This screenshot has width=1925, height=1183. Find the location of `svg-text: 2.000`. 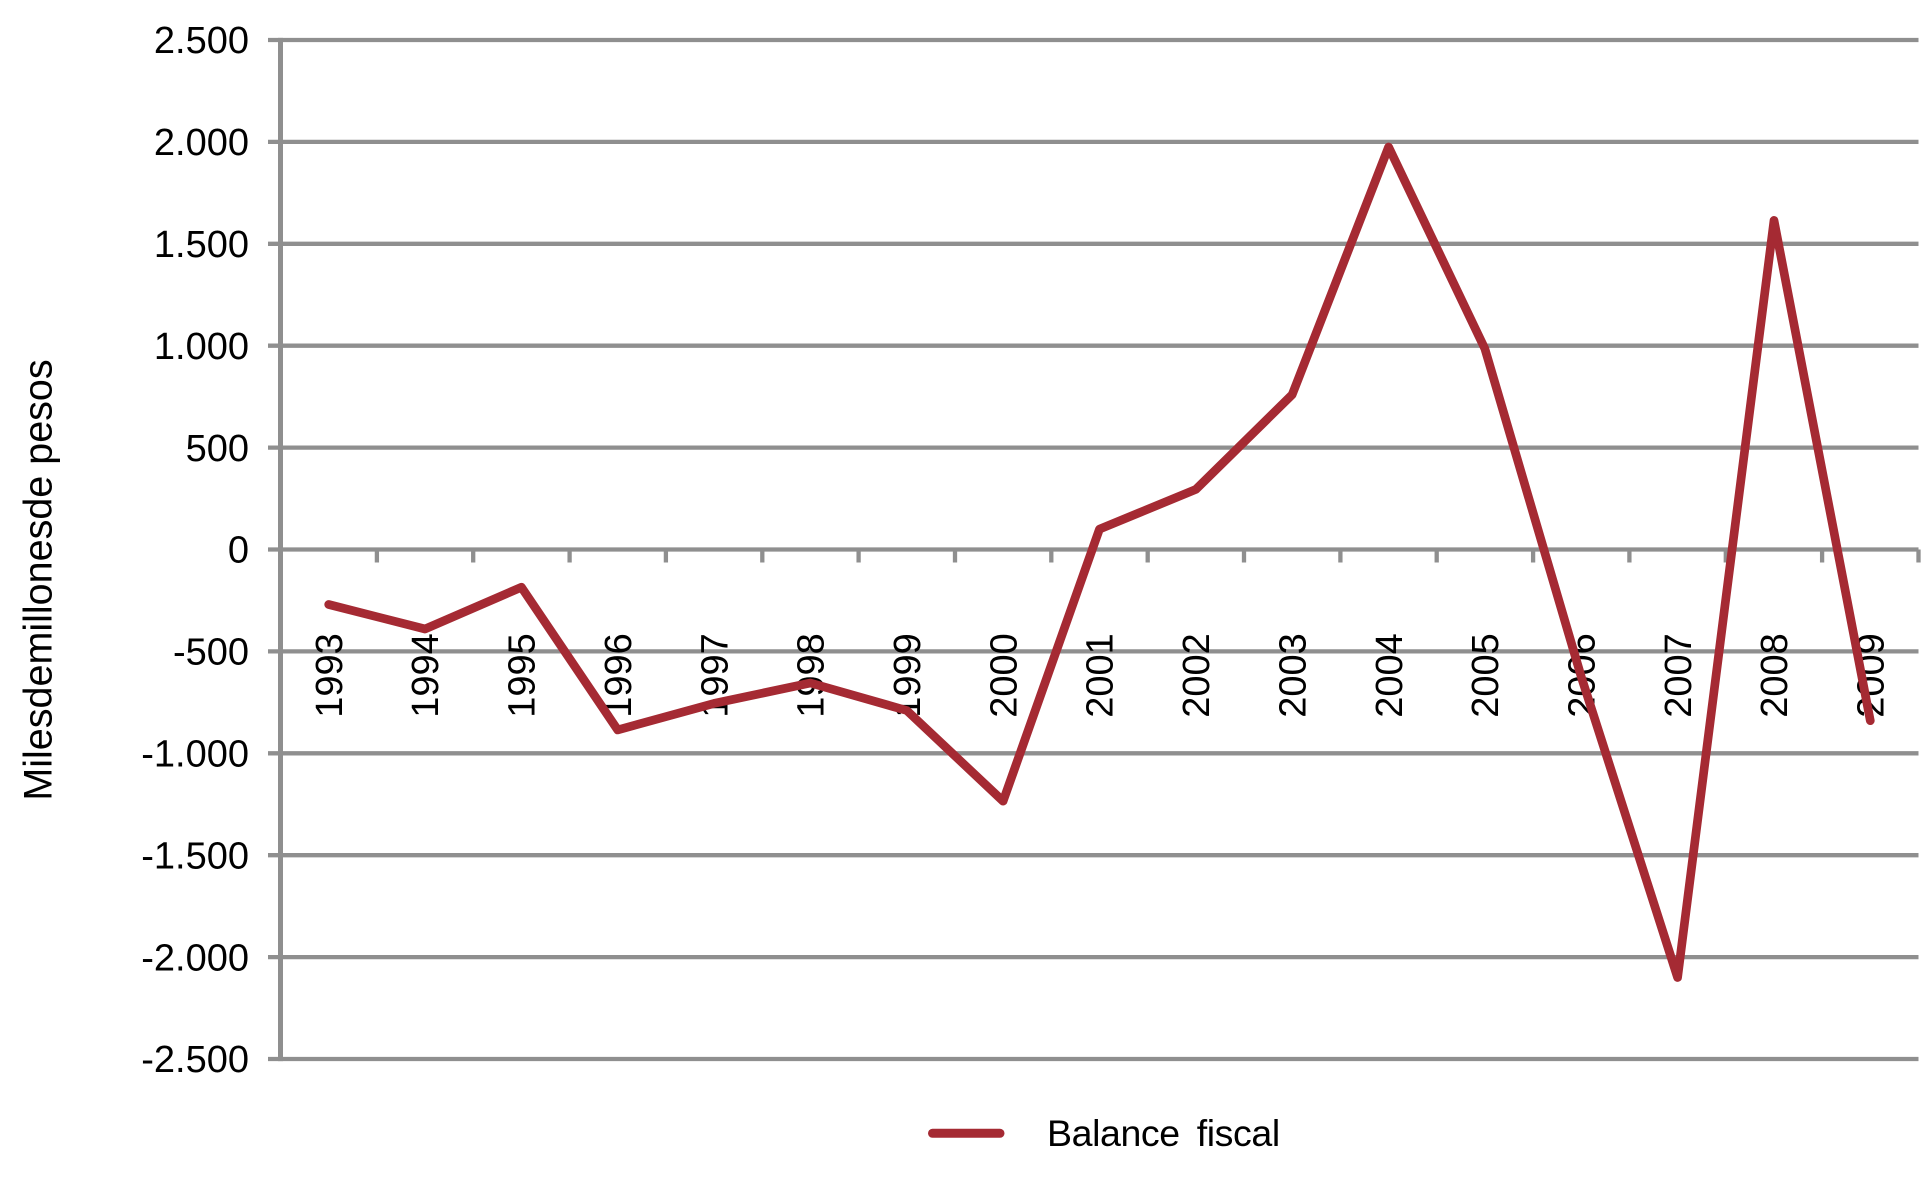

svg-text: 2.000 is located at coordinates (201, 143).